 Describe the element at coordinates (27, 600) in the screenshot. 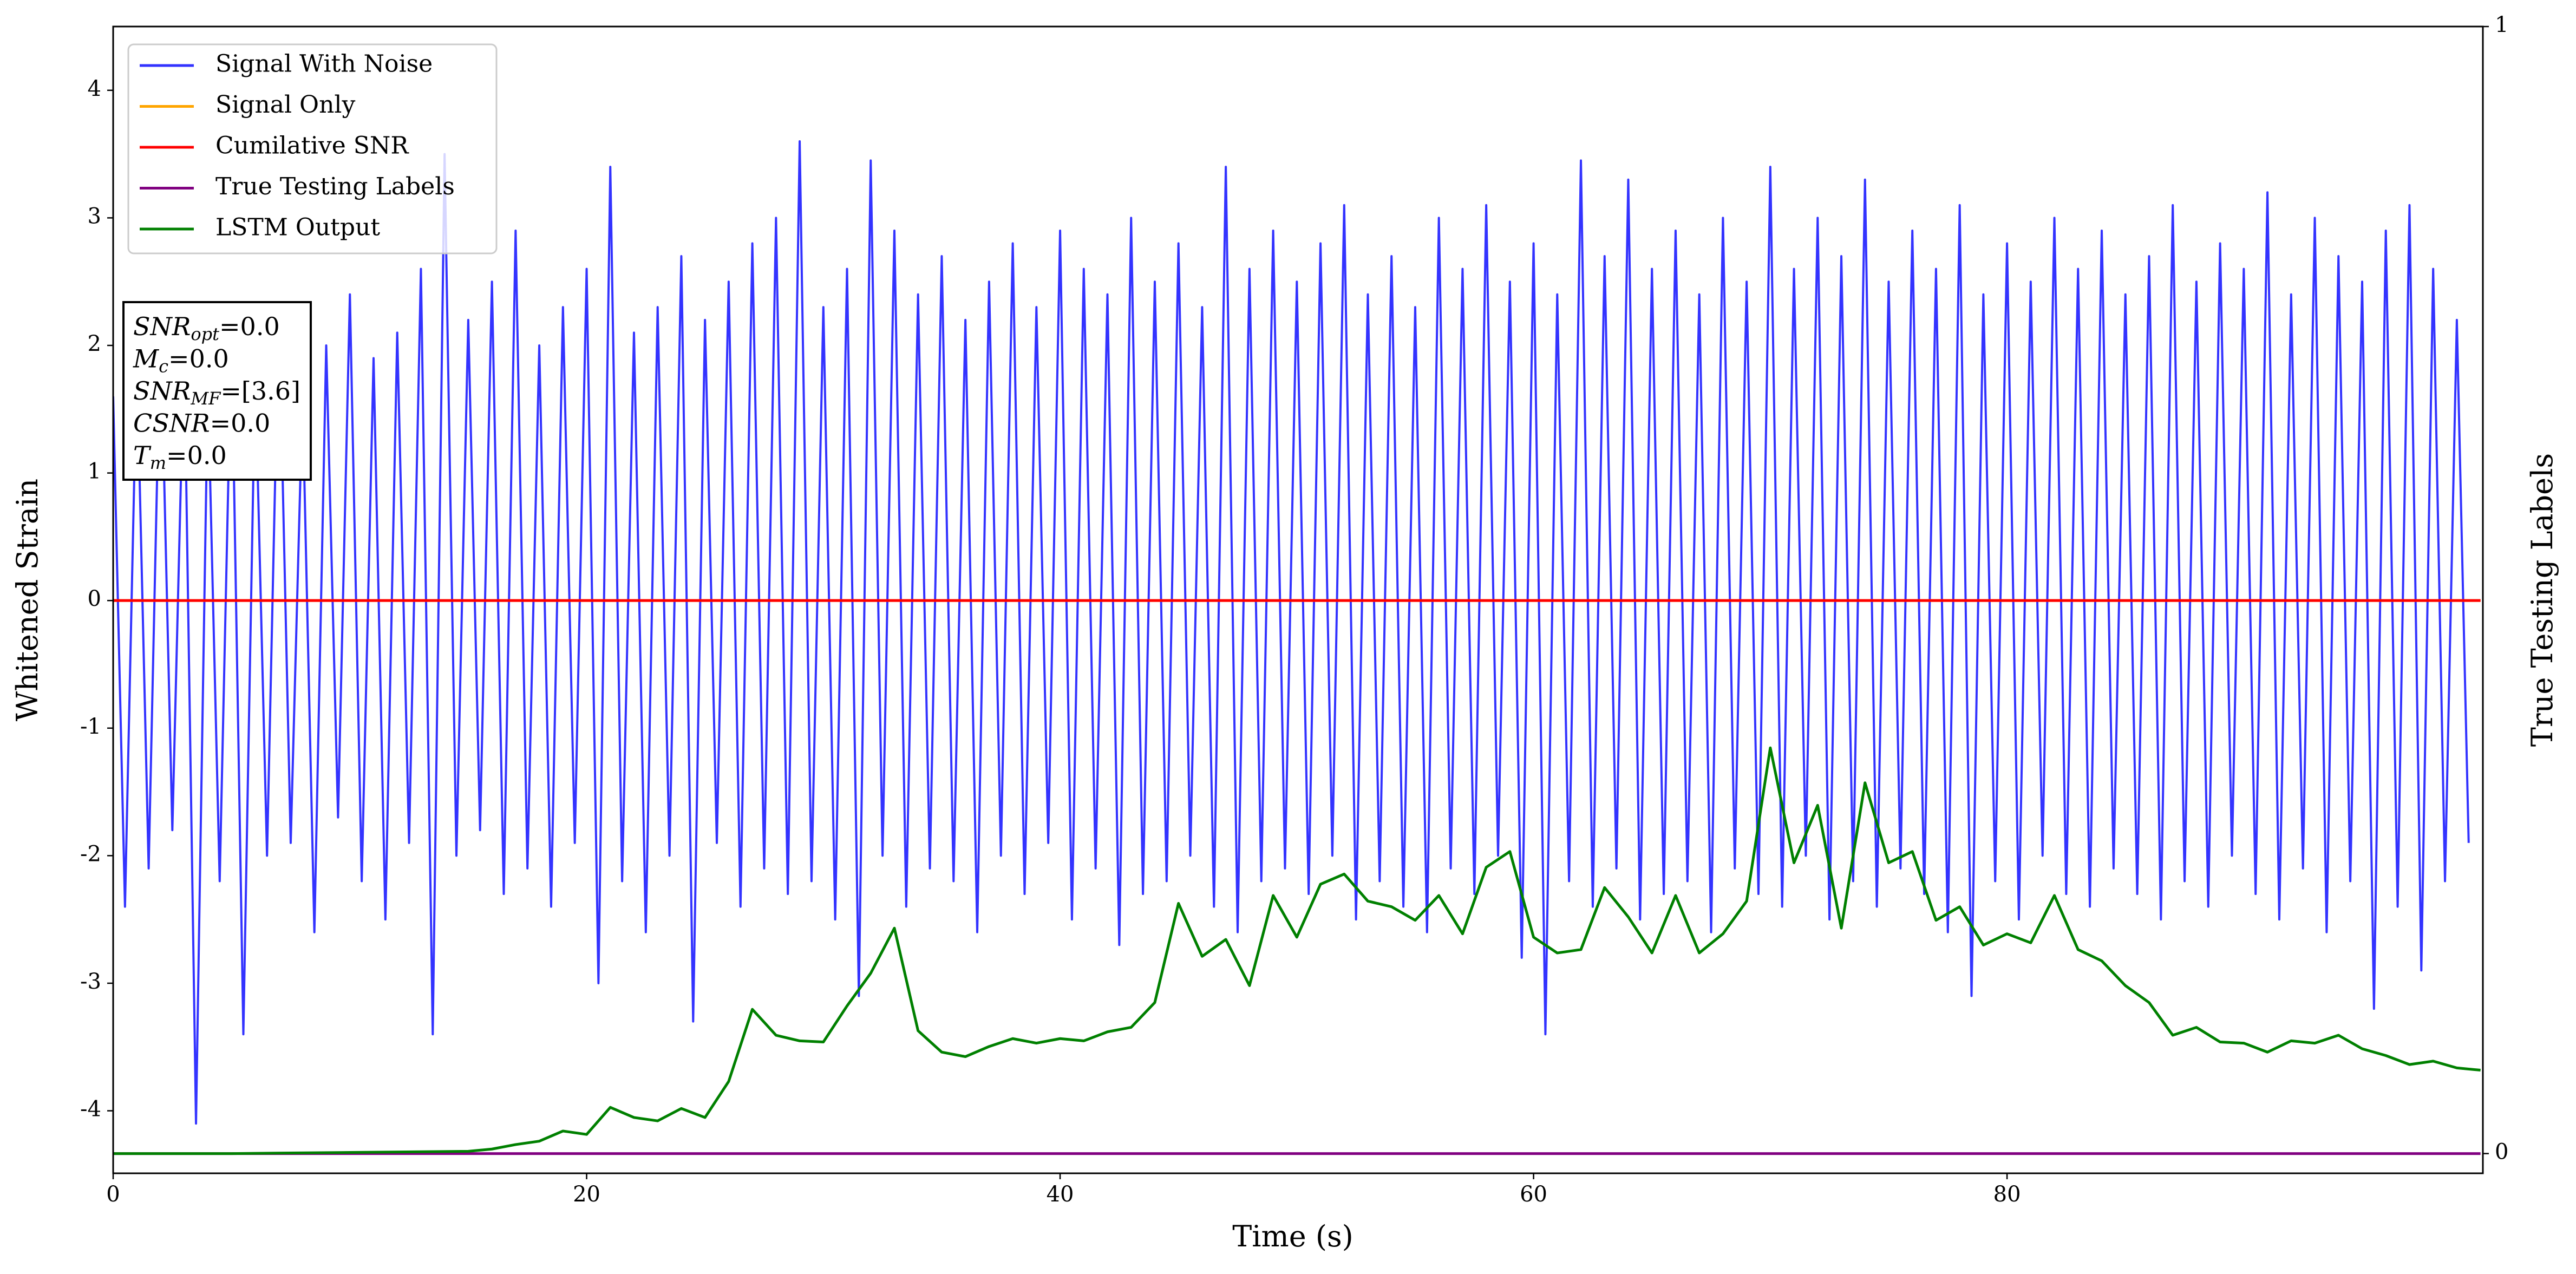

I see `y-axis-label: Whitened Strain` at that location.